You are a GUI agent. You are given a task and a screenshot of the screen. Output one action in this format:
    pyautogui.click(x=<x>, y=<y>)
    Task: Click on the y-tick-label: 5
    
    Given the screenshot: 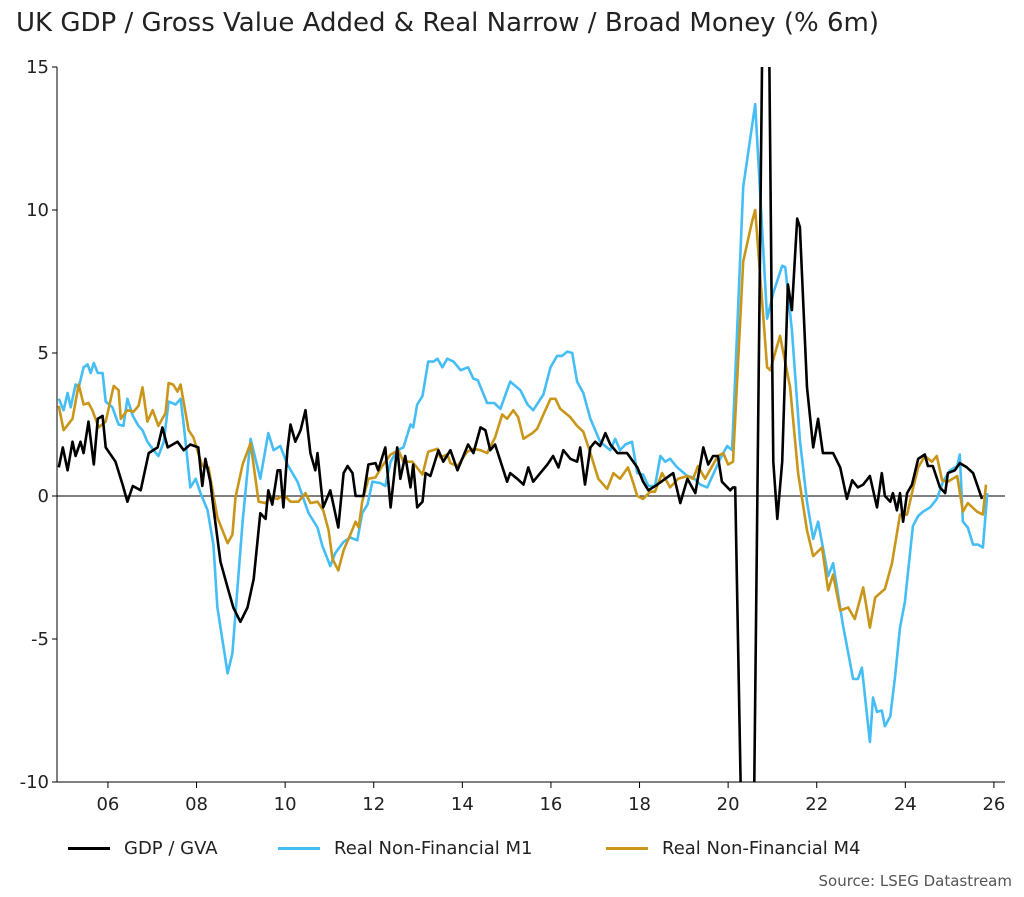 What is the action you would take?
    pyautogui.click(x=43, y=353)
    